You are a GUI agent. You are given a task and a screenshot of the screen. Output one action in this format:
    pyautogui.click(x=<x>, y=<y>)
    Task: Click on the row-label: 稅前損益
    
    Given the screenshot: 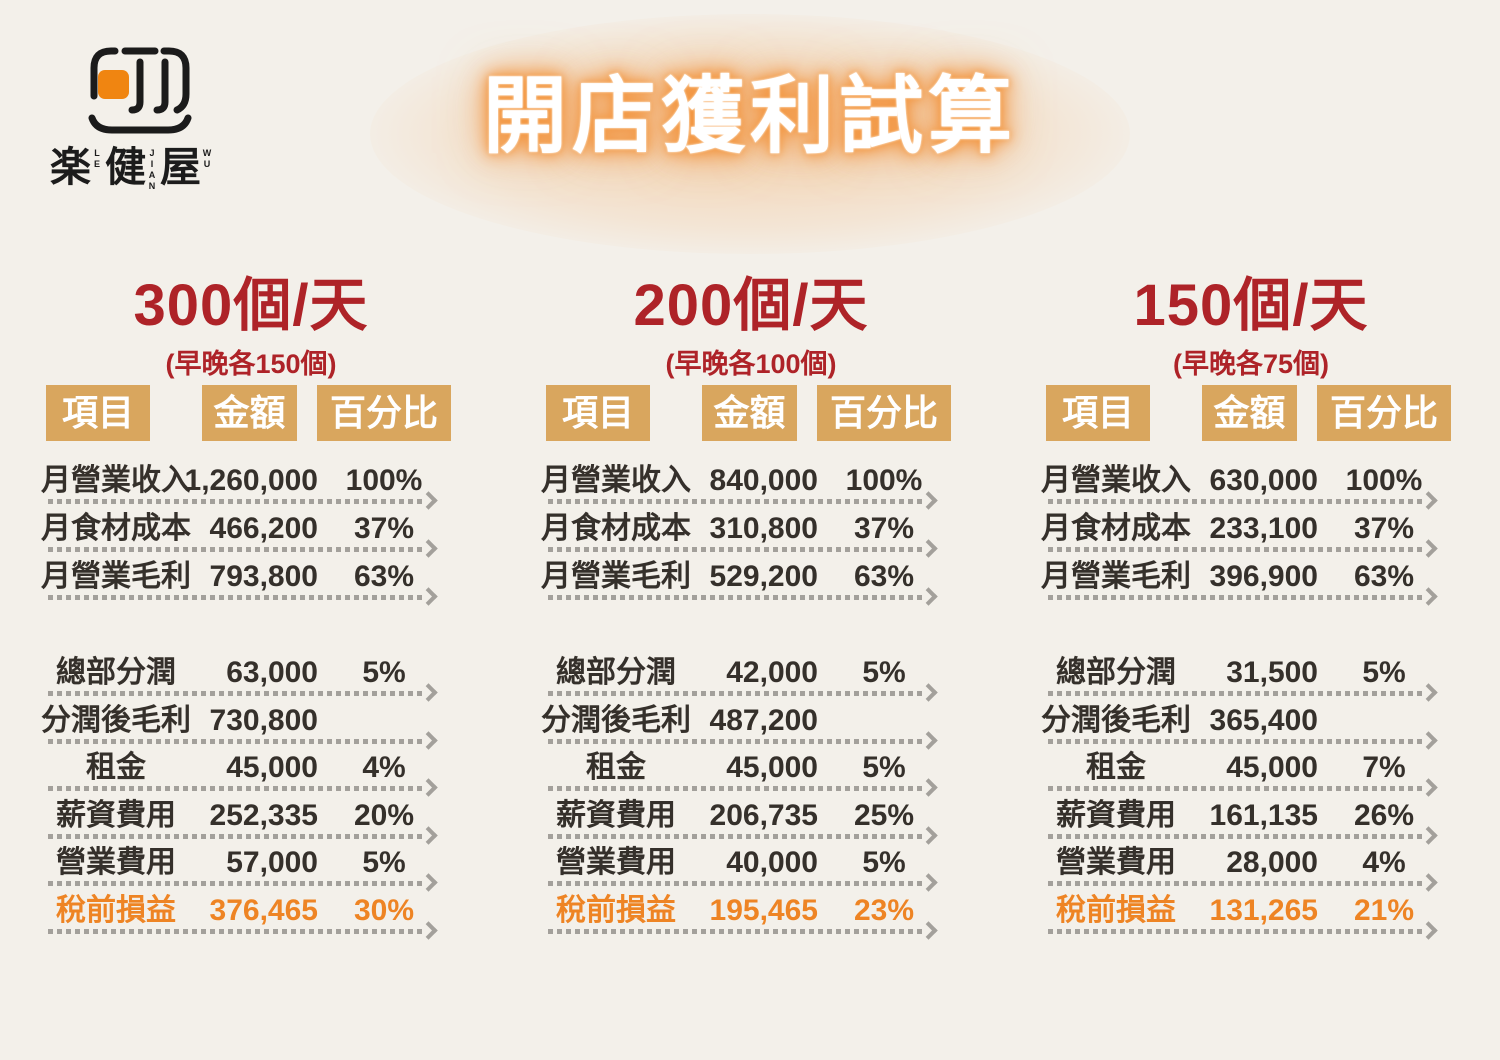 What is the action you would take?
    pyautogui.click(x=1116, y=910)
    